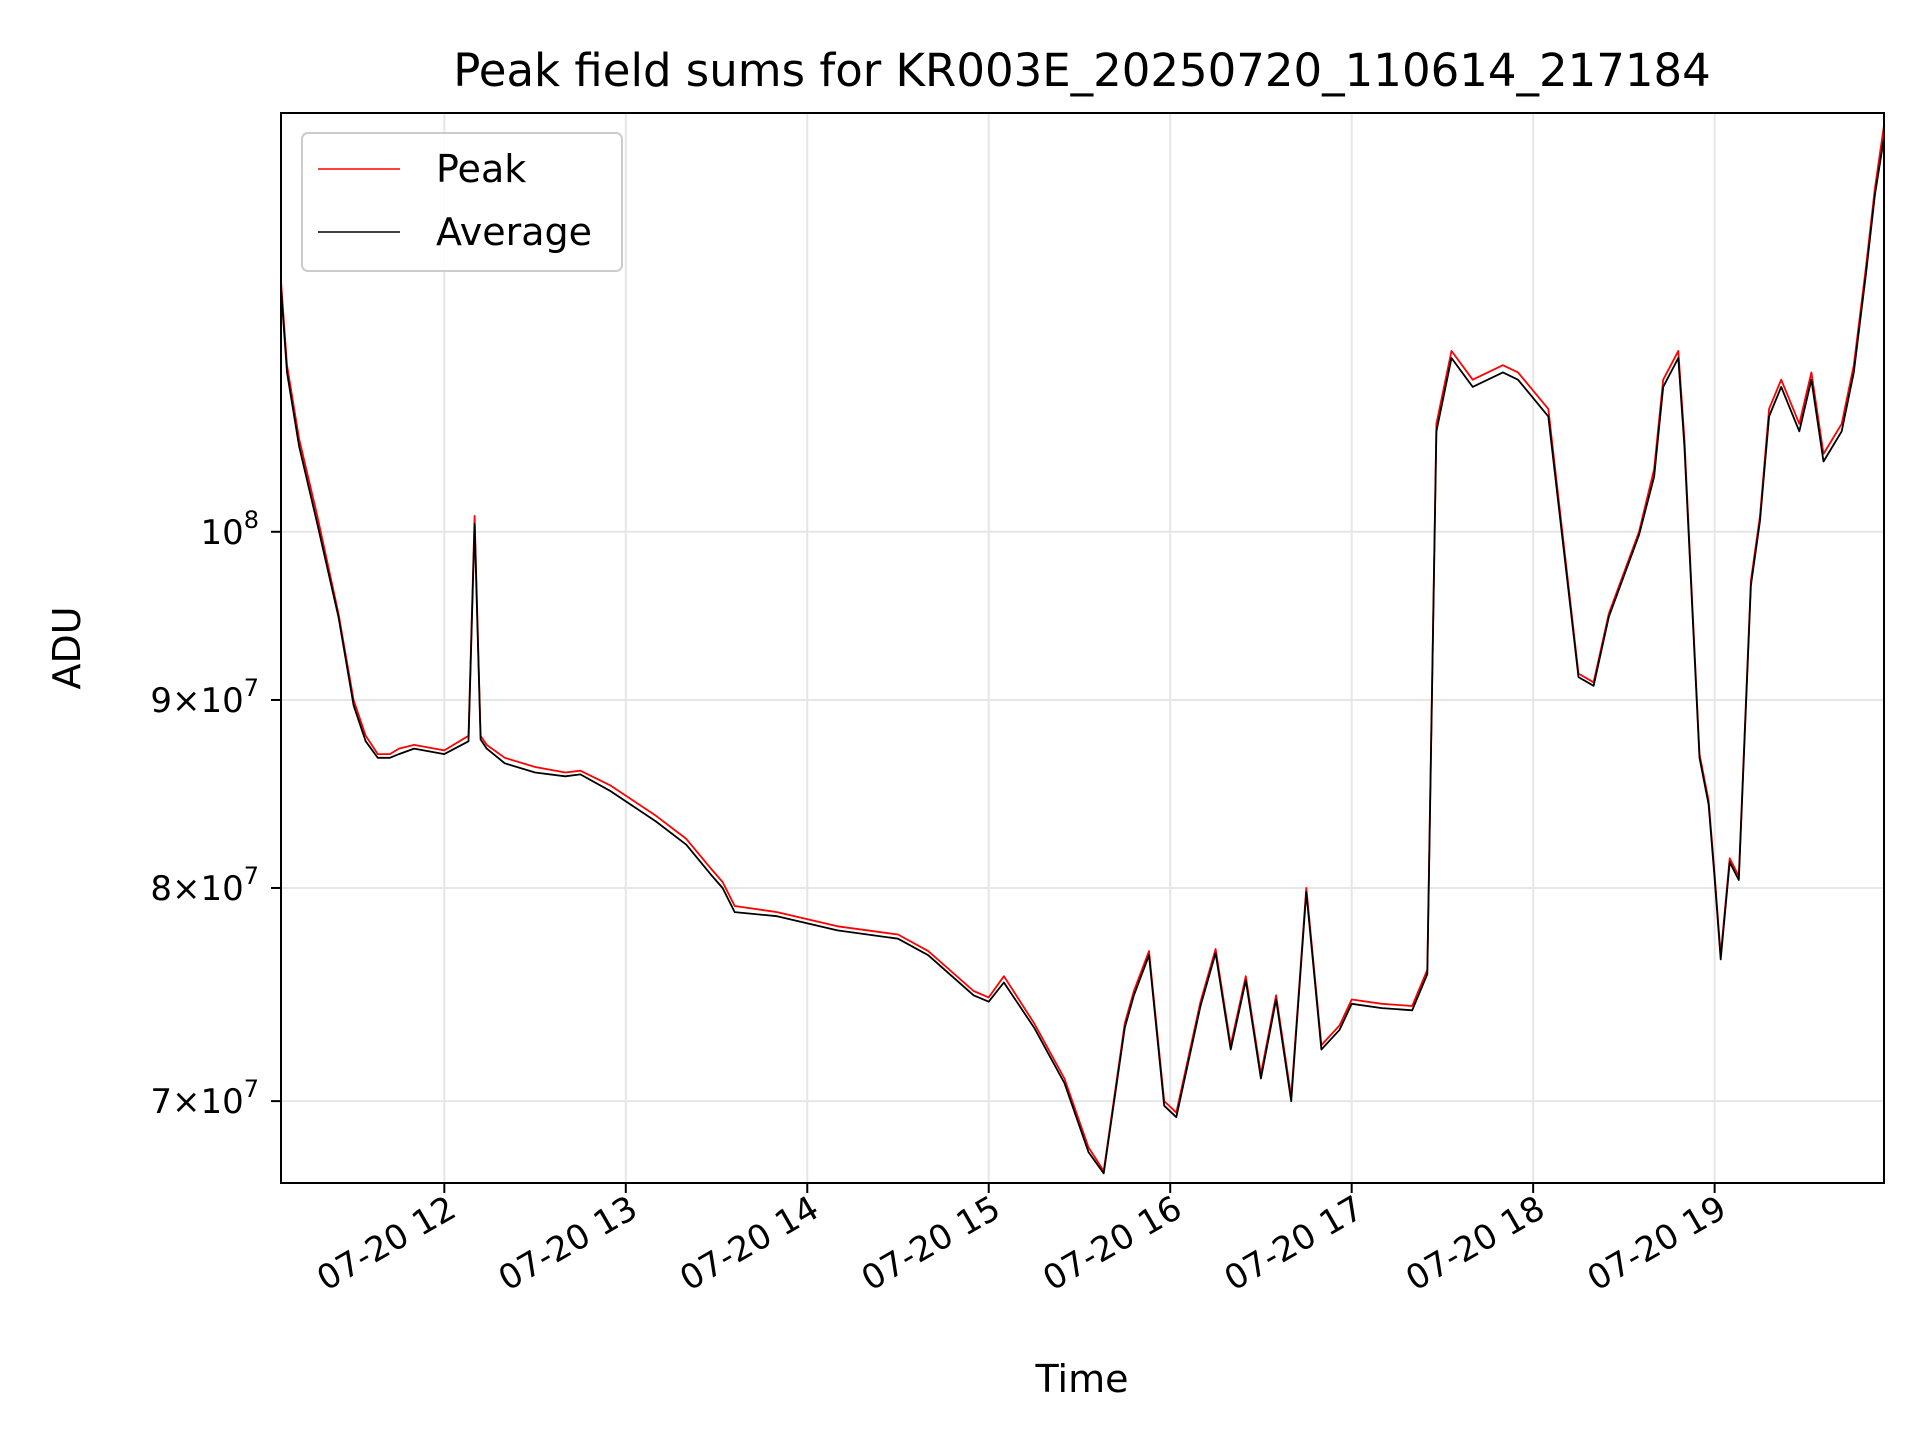  Describe the element at coordinates (204, 885) in the screenshot. I see `y-tick-label: 8×107` at that location.